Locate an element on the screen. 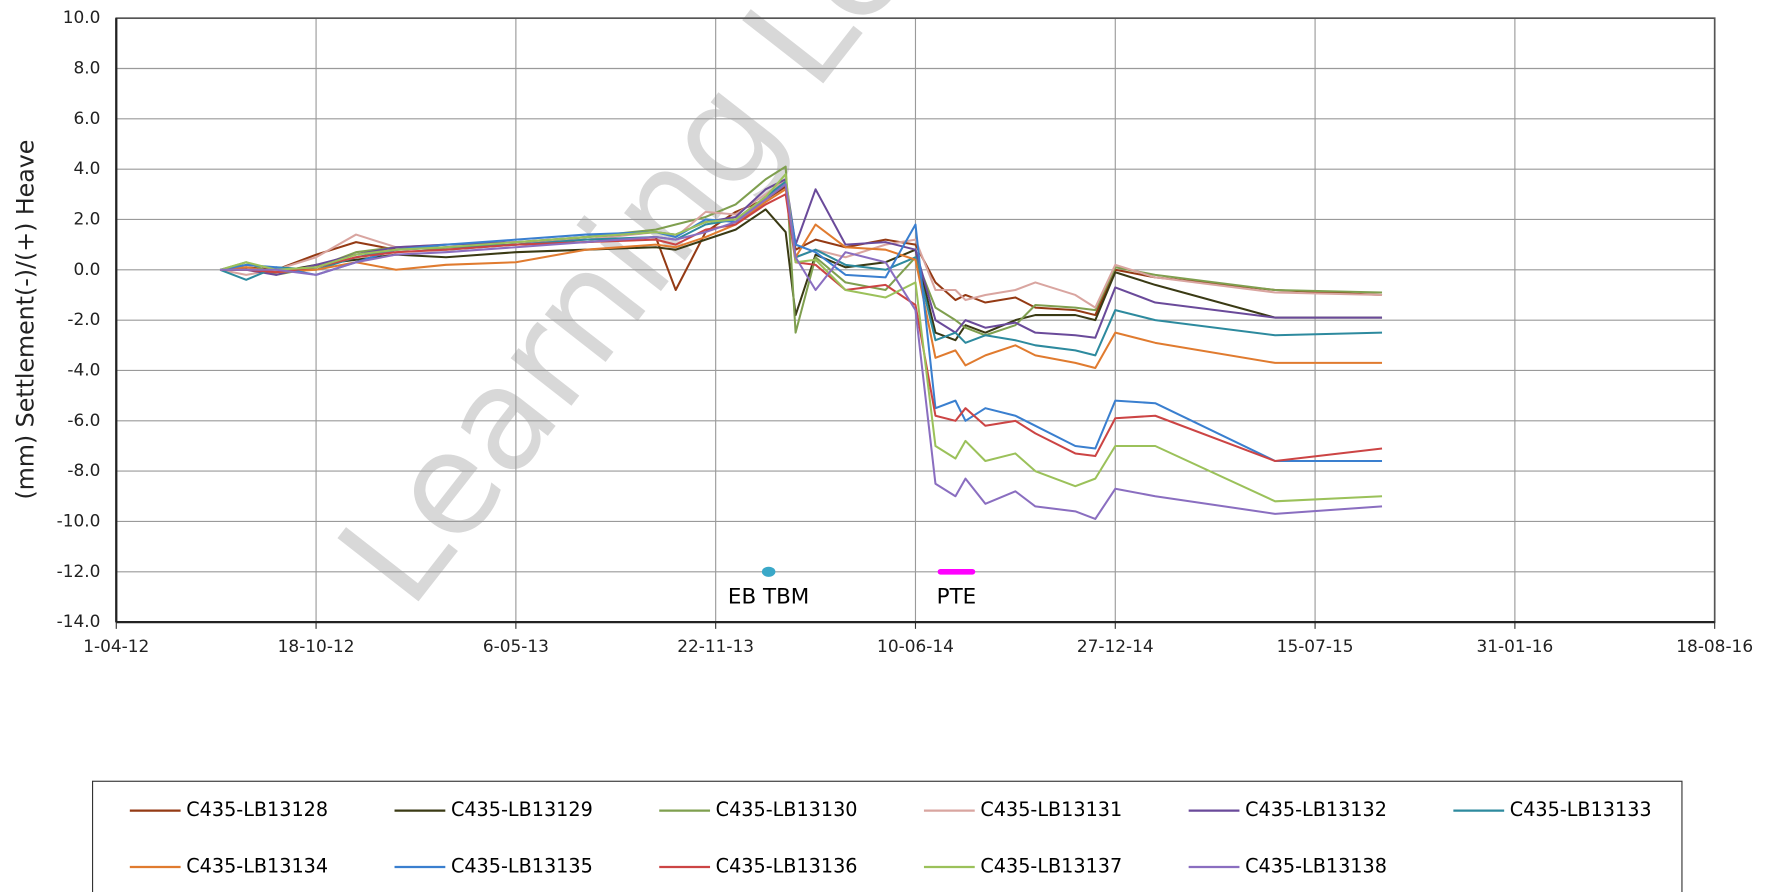  x-tick-label: 22-11-13 is located at coordinates (715, 646).